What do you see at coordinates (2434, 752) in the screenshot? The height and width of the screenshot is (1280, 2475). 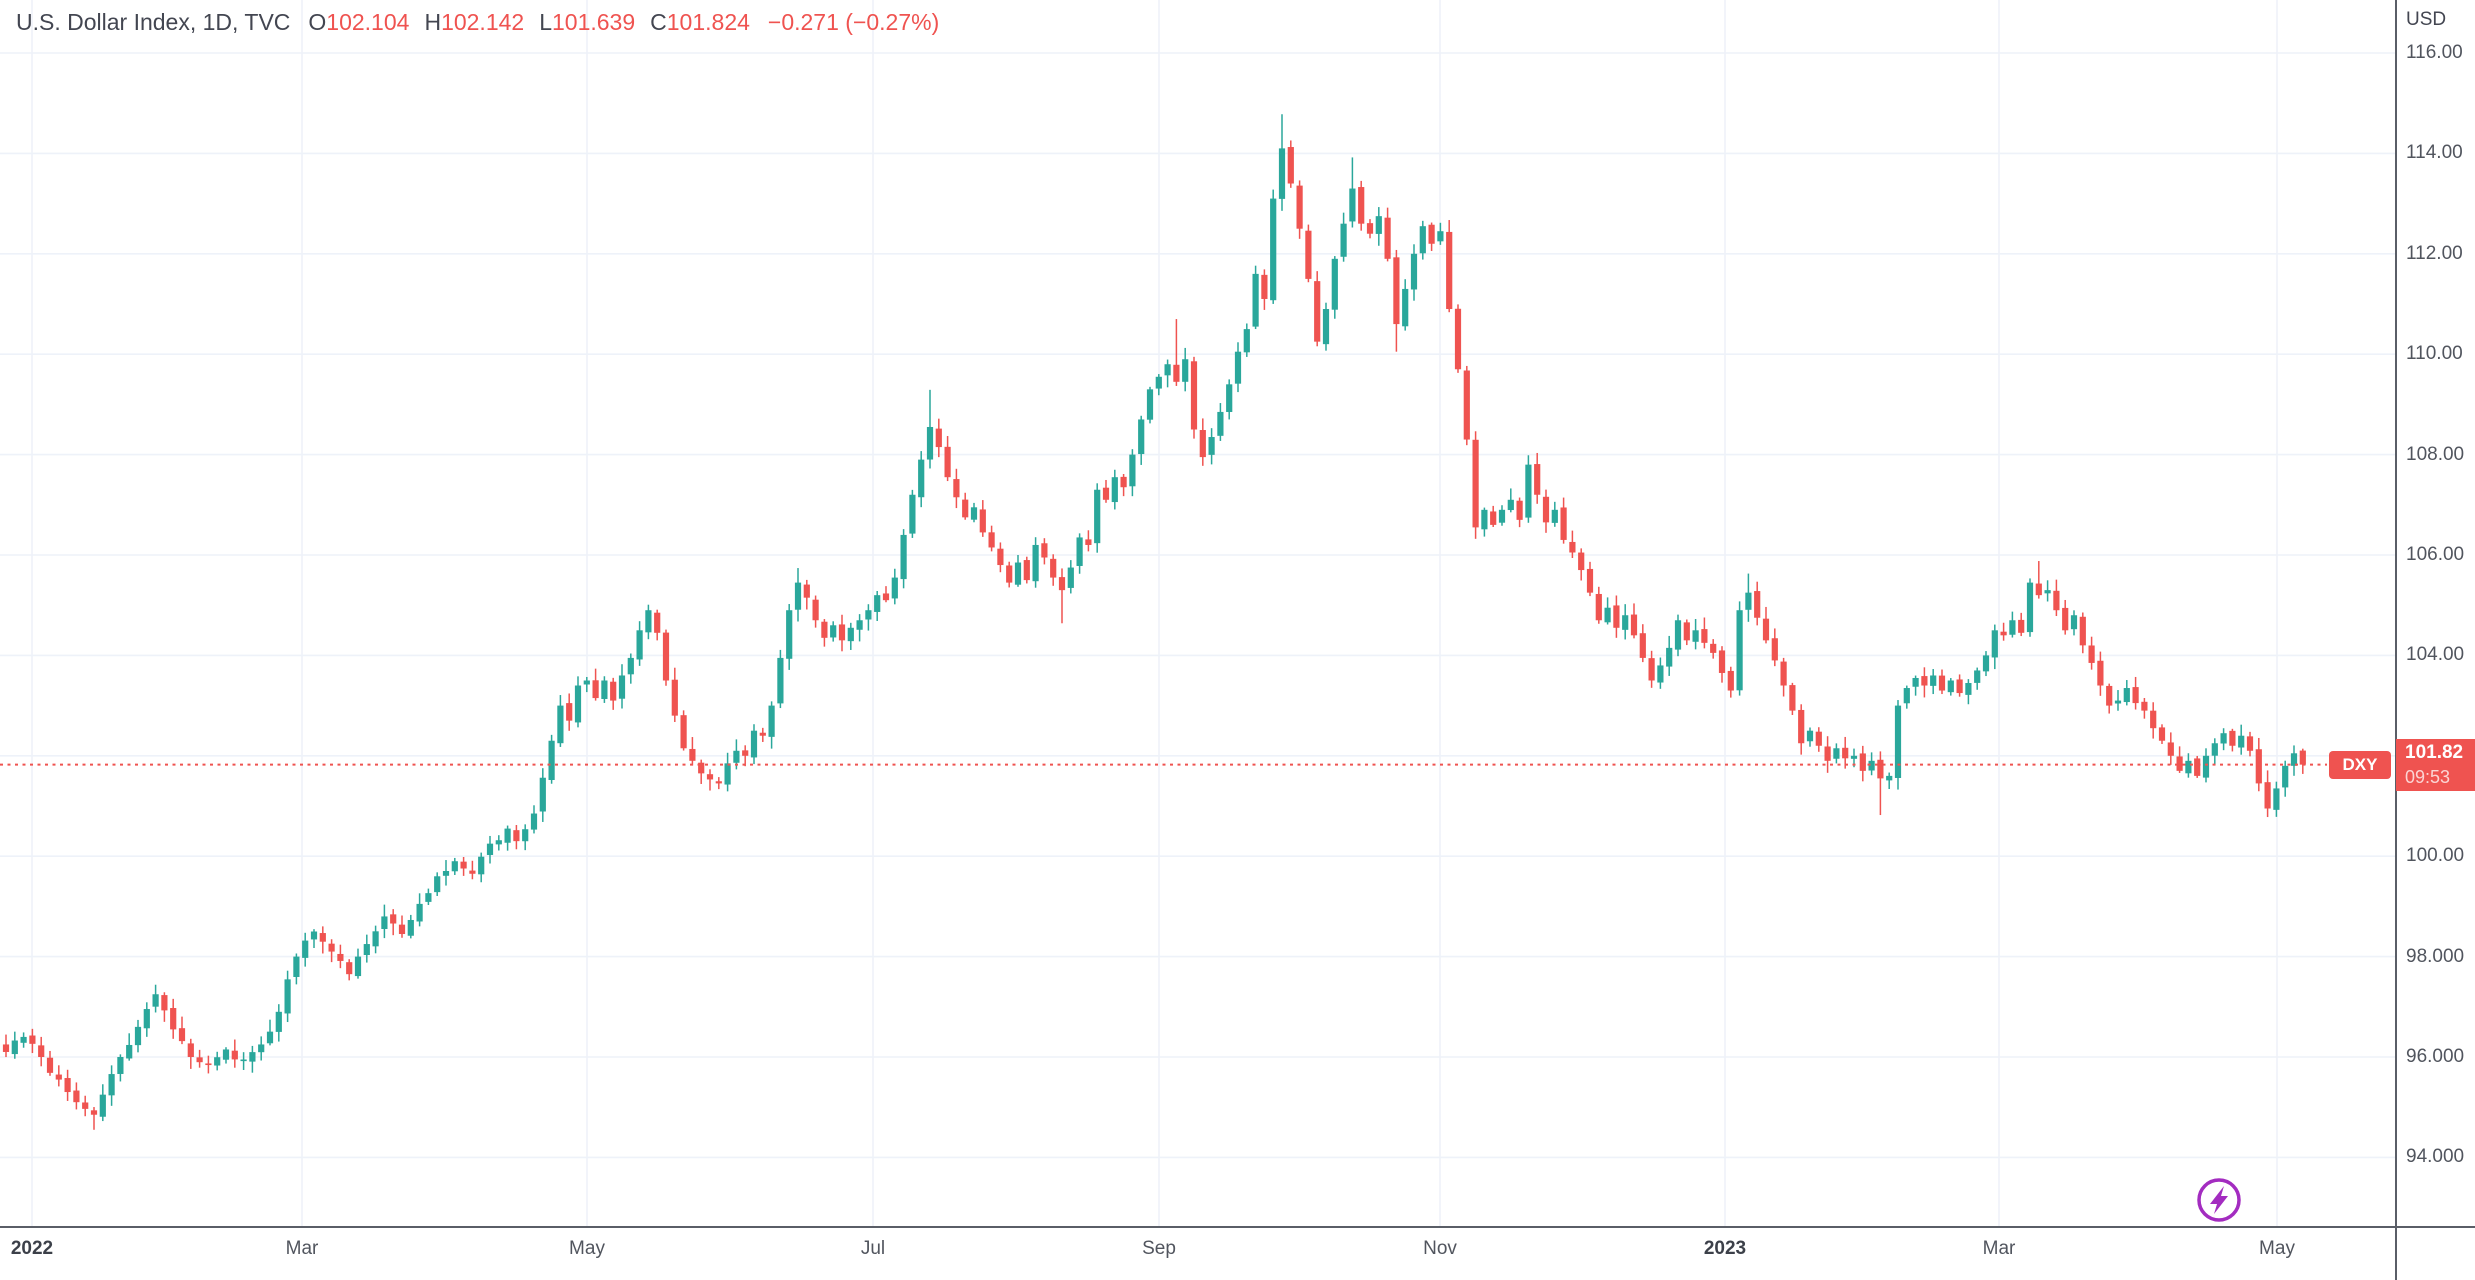 I see `last-price-value: 101.82` at bounding box center [2434, 752].